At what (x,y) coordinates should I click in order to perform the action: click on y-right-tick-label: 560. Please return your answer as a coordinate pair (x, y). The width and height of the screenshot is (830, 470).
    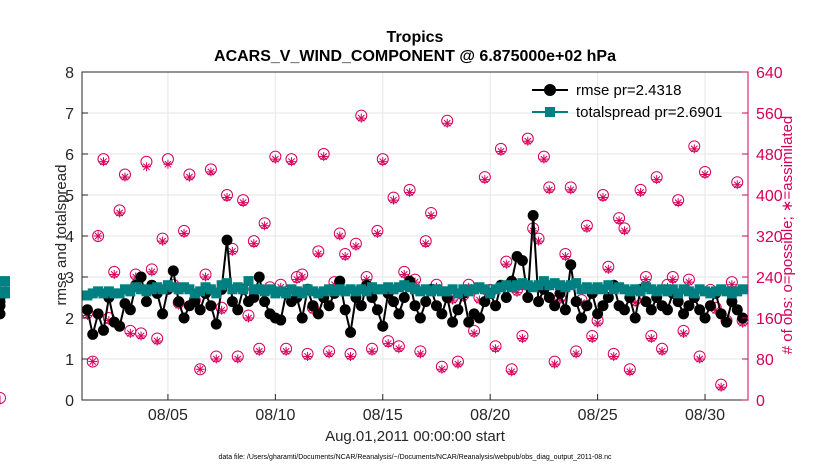
    Looking at the image, I should click on (769, 114).